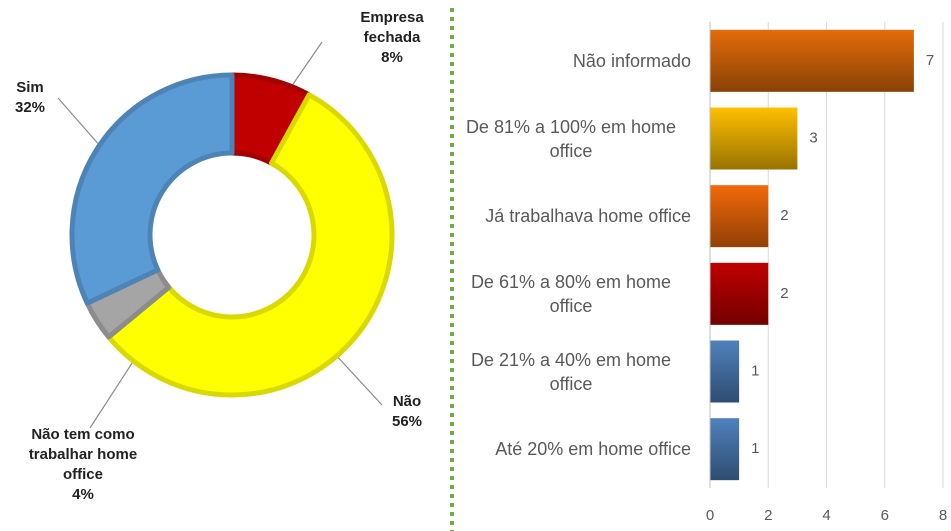 This screenshot has width=951, height=531. What do you see at coordinates (30, 107) in the screenshot?
I see `value-label: 32%` at bounding box center [30, 107].